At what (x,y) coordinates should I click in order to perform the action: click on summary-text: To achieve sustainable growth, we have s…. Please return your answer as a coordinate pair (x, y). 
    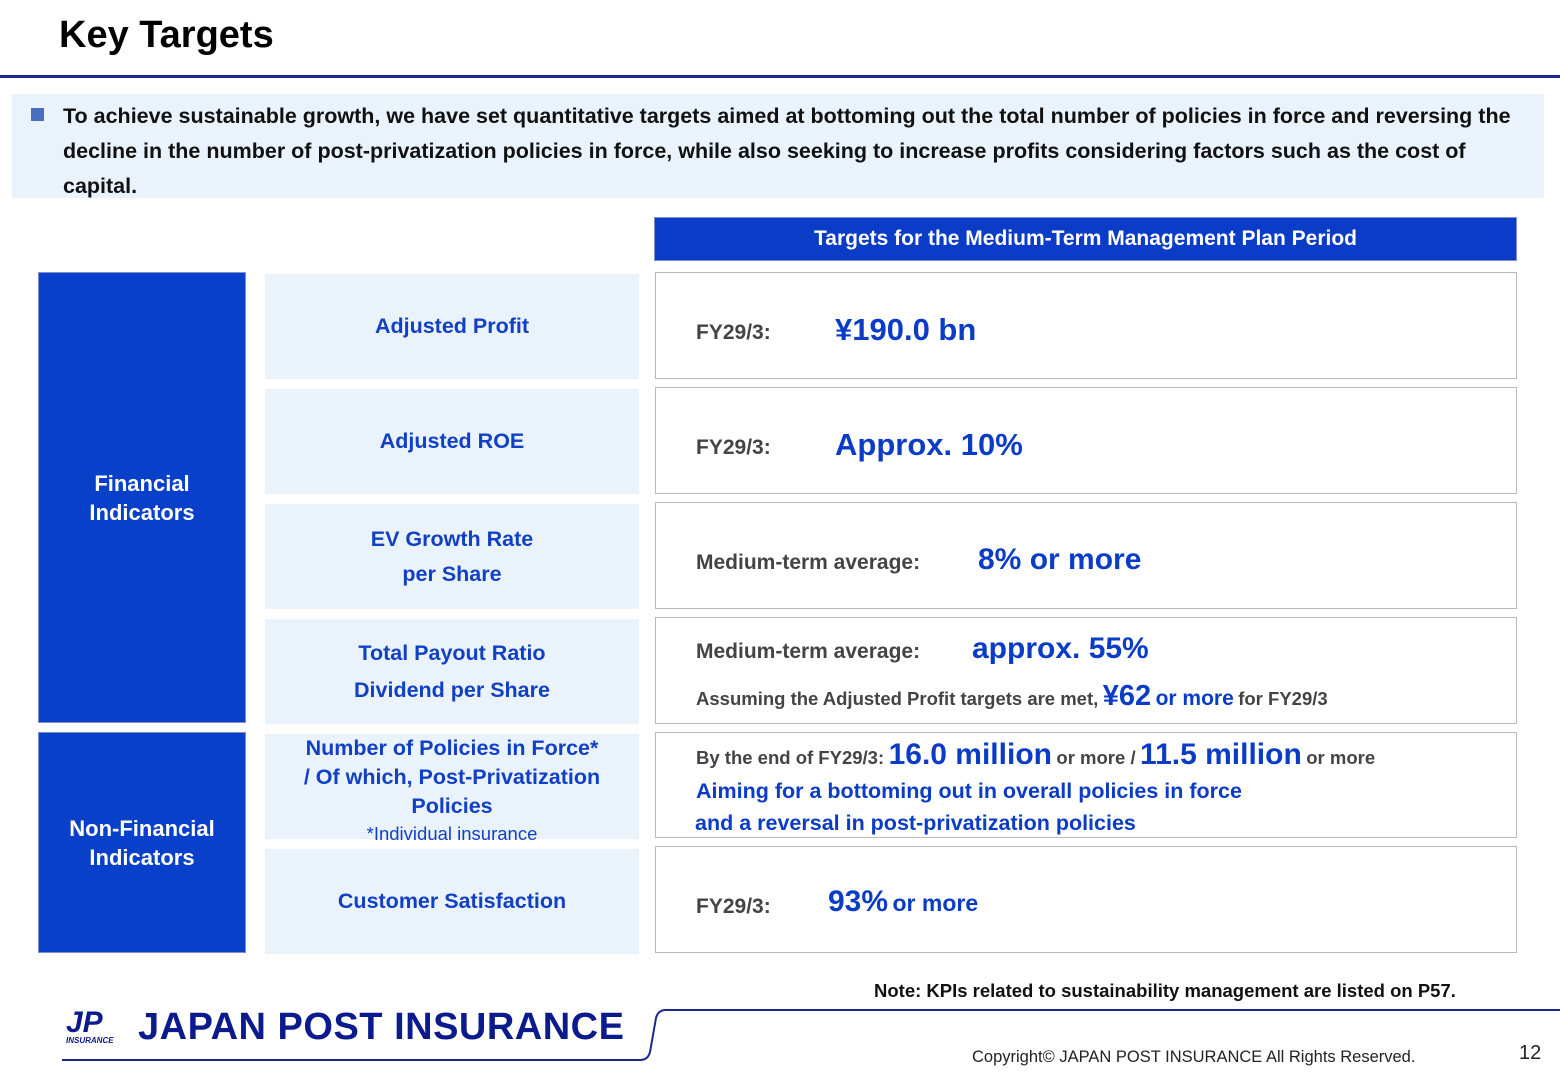
    Looking at the image, I should click on (787, 151).